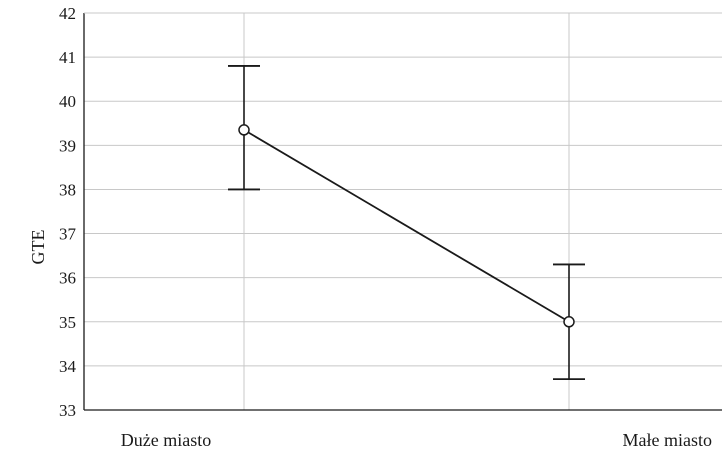 This screenshot has height=453, width=722. What do you see at coordinates (67, 145) in the screenshot?
I see `y-tick-label: 39` at bounding box center [67, 145].